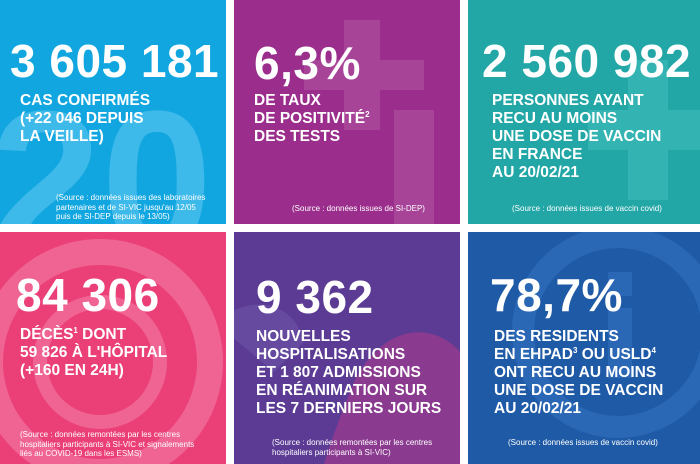 The image size is (700, 464). What do you see at coordinates (315, 297) in the screenshot?
I see `hospitalisations-number: 9 362` at bounding box center [315, 297].